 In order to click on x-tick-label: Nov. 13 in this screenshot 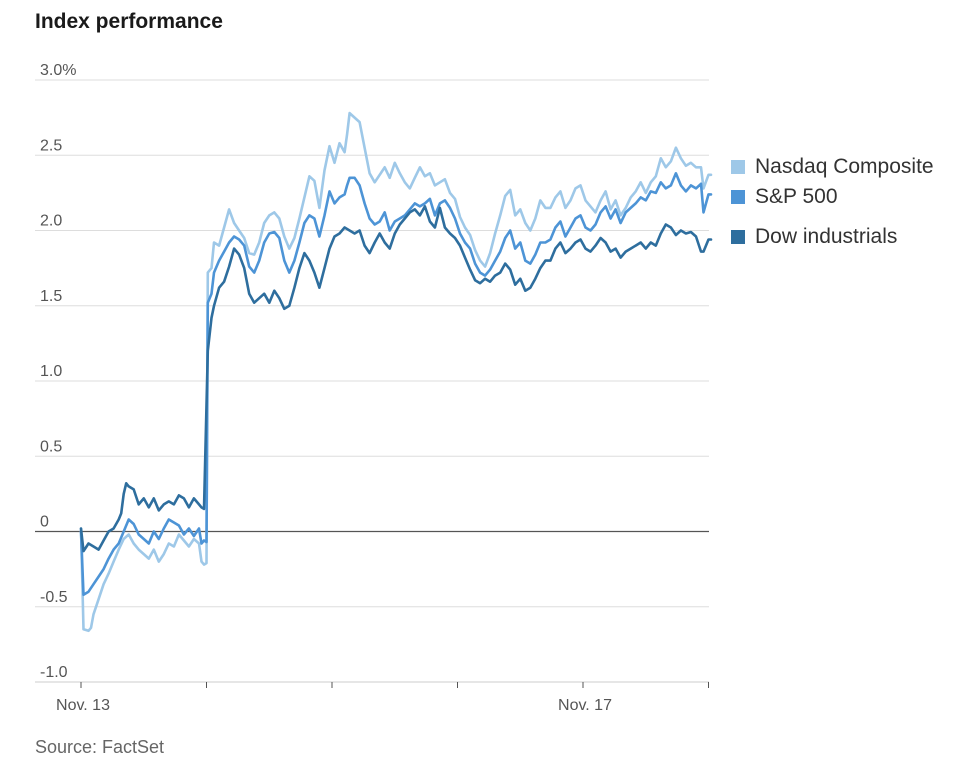, I will do `click(83, 705)`.